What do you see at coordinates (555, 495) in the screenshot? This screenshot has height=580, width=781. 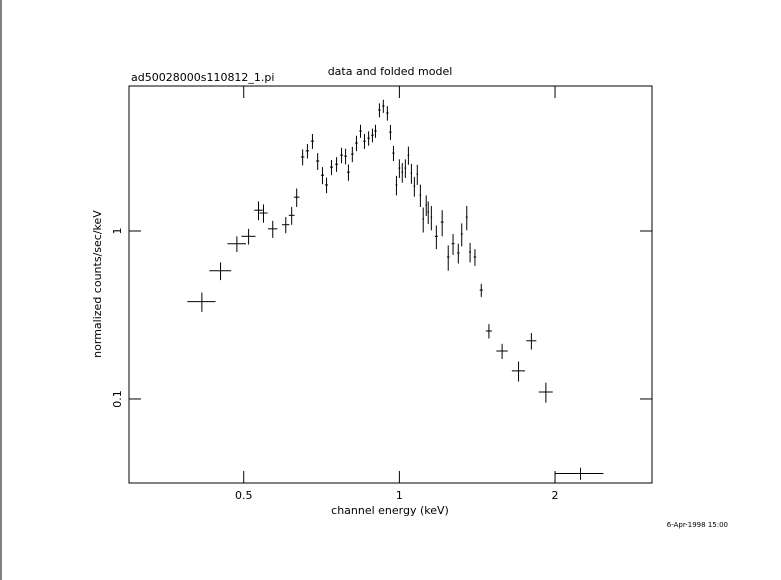 I see `x-tick-label: 2` at bounding box center [555, 495].